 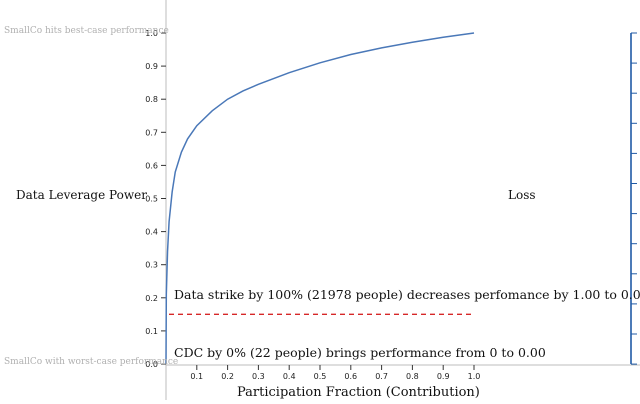 What do you see at coordinates (381, 376) in the screenshot?
I see `x-tick-label: 0.7` at bounding box center [381, 376].